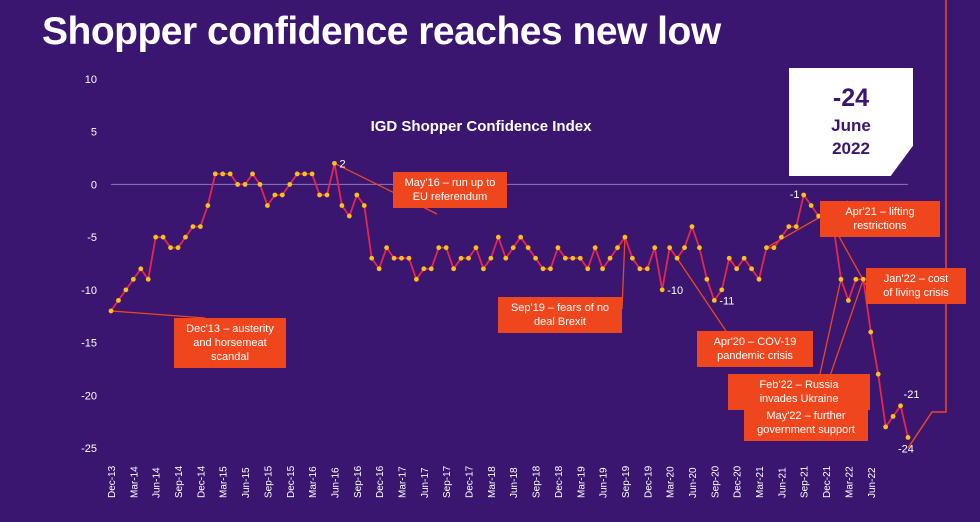 This screenshot has height=522, width=980. What do you see at coordinates (827, 481) in the screenshot?
I see `x-tick-label: Dec-21` at bounding box center [827, 481].